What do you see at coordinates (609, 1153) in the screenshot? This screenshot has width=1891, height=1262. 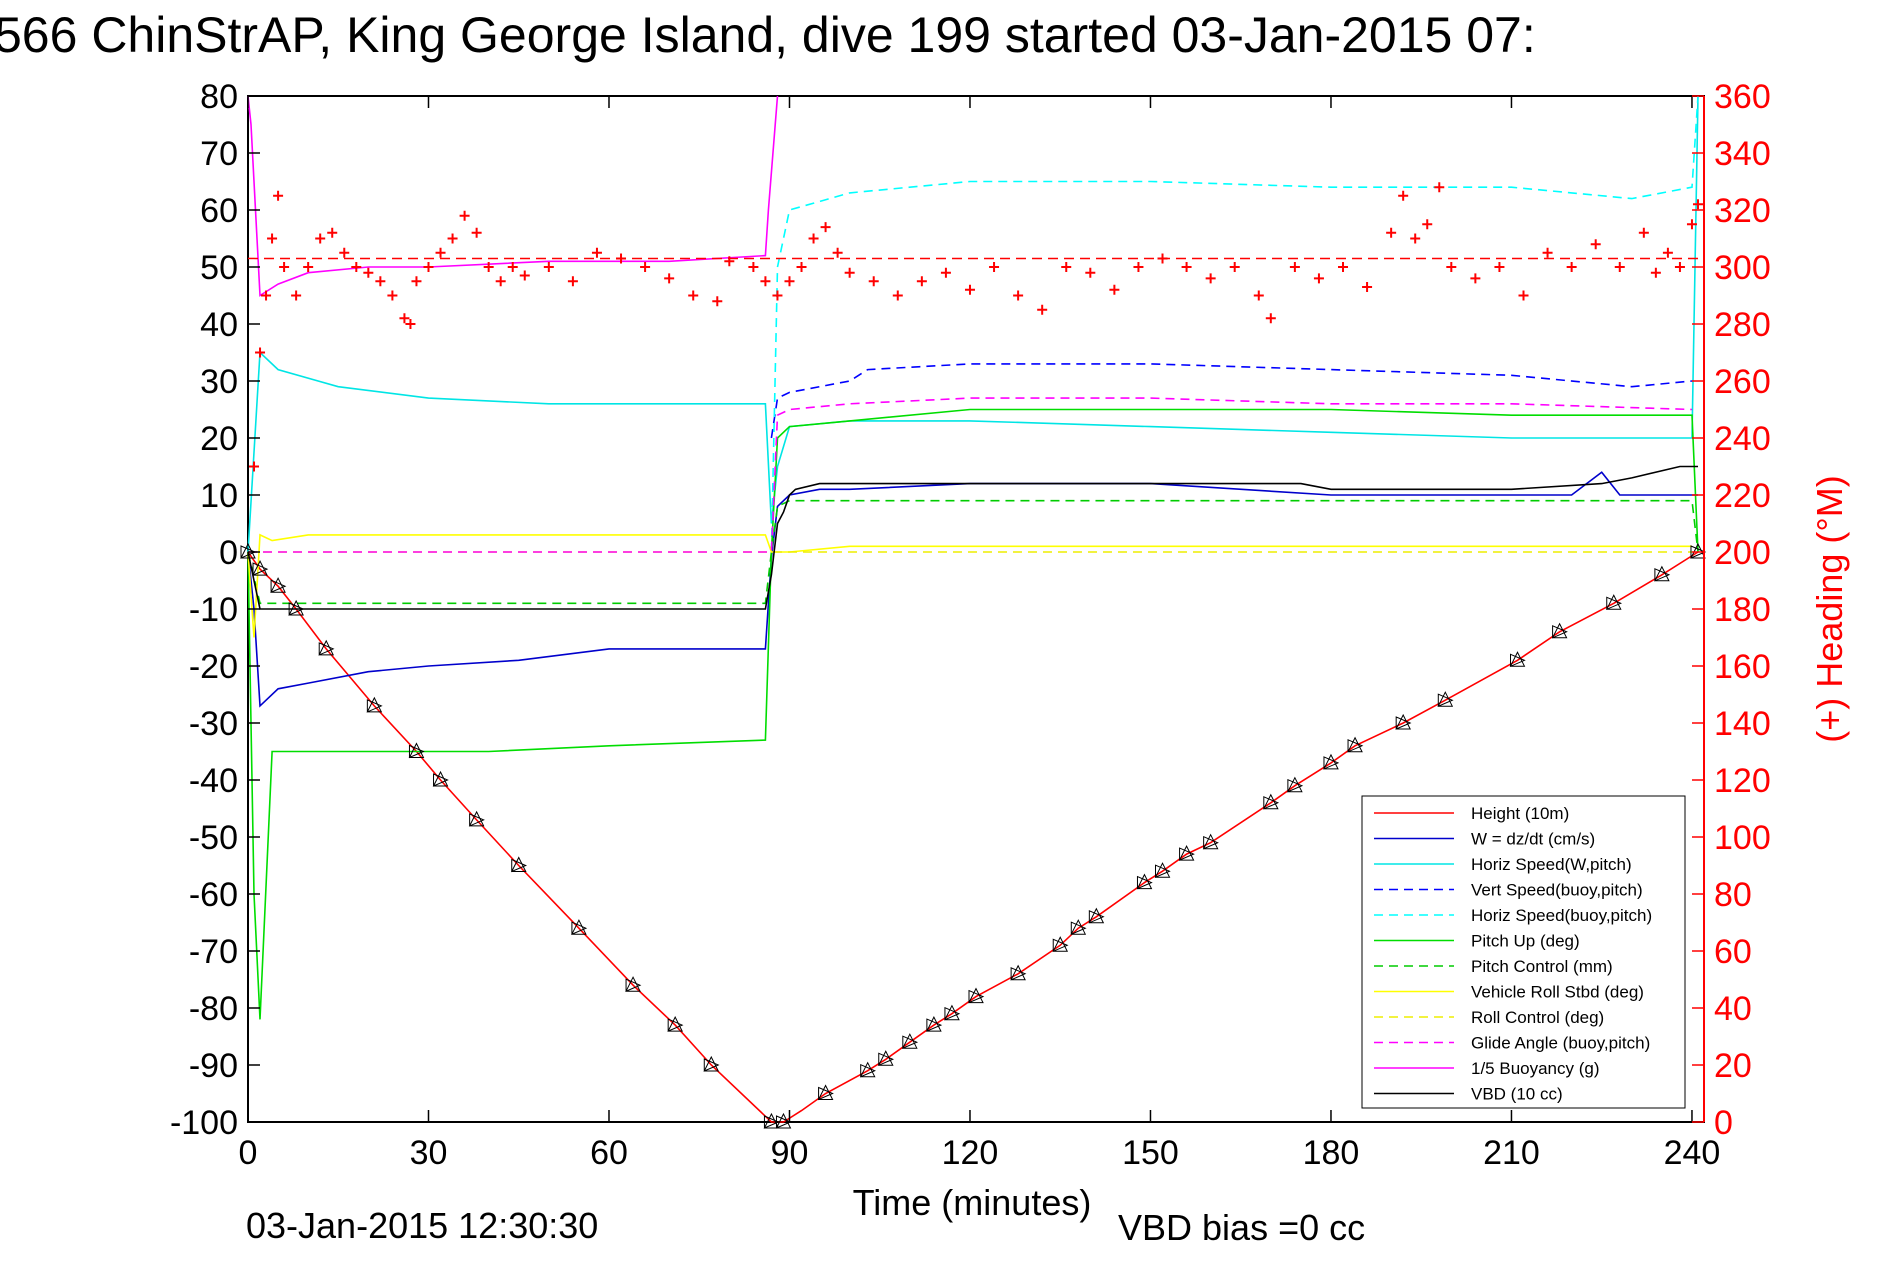 I see `x-tick-label: 60` at bounding box center [609, 1153].